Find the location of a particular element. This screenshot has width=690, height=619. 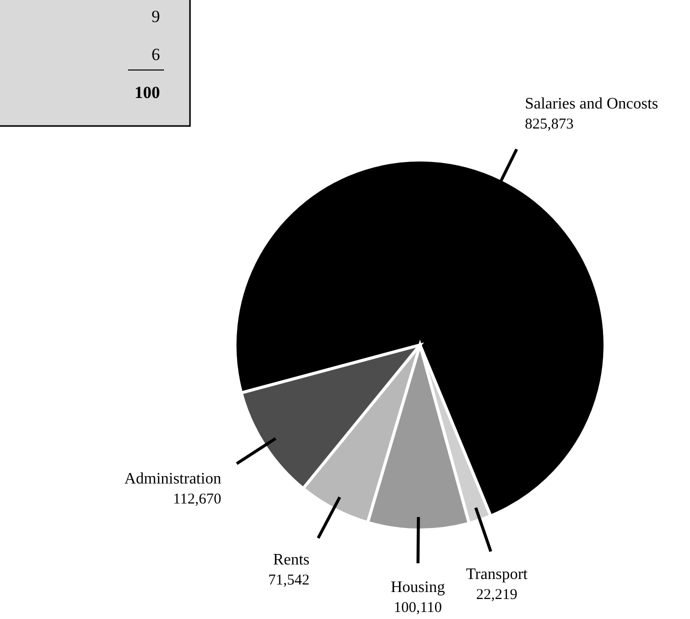

slice-label: Housing is located at coordinates (417, 587).